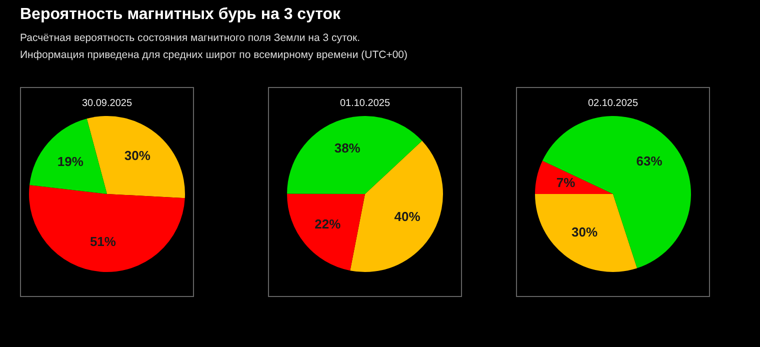 The height and width of the screenshot is (347, 760). Describe the element at coordinates (407, 216) in the screenshot. I see `data-label: 40%` at that location.